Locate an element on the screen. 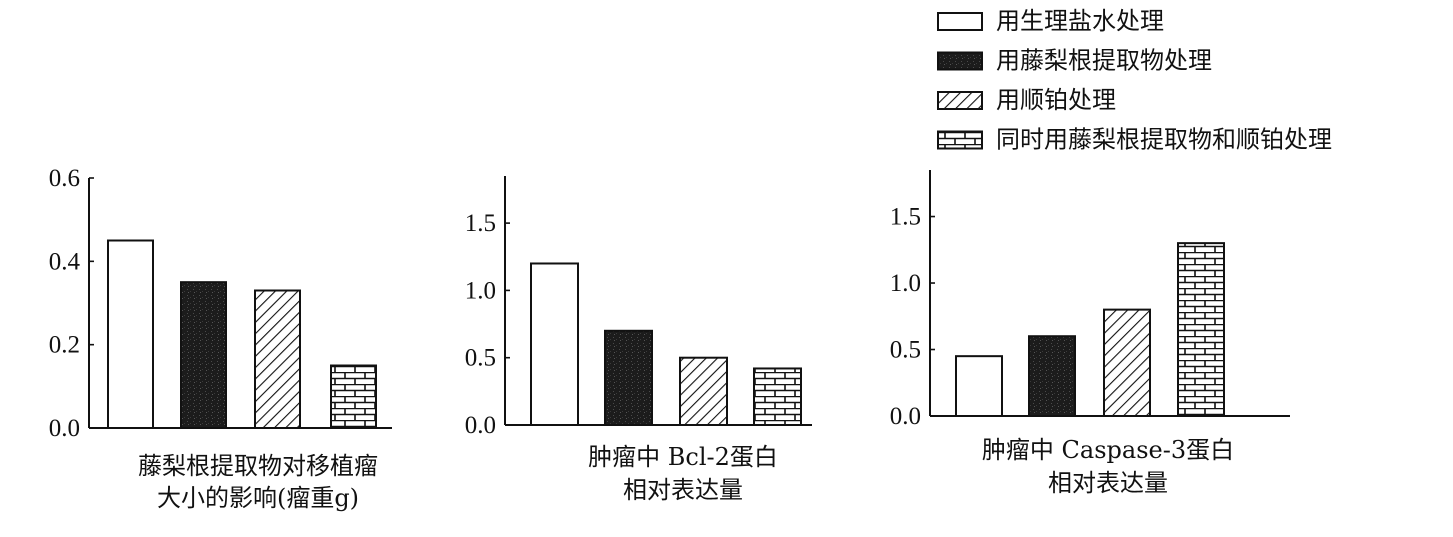  legend-label-2: 用藤梨根提取物处理 is located at coordinates (1104, 61).